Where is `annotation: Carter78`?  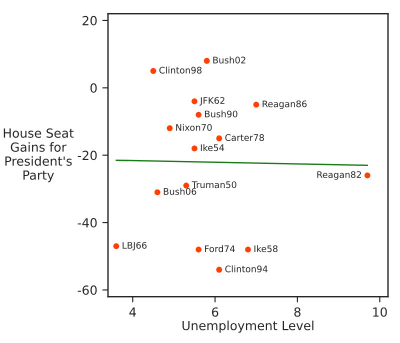 annotation: Carter78 is located at coordinates (244, 137).